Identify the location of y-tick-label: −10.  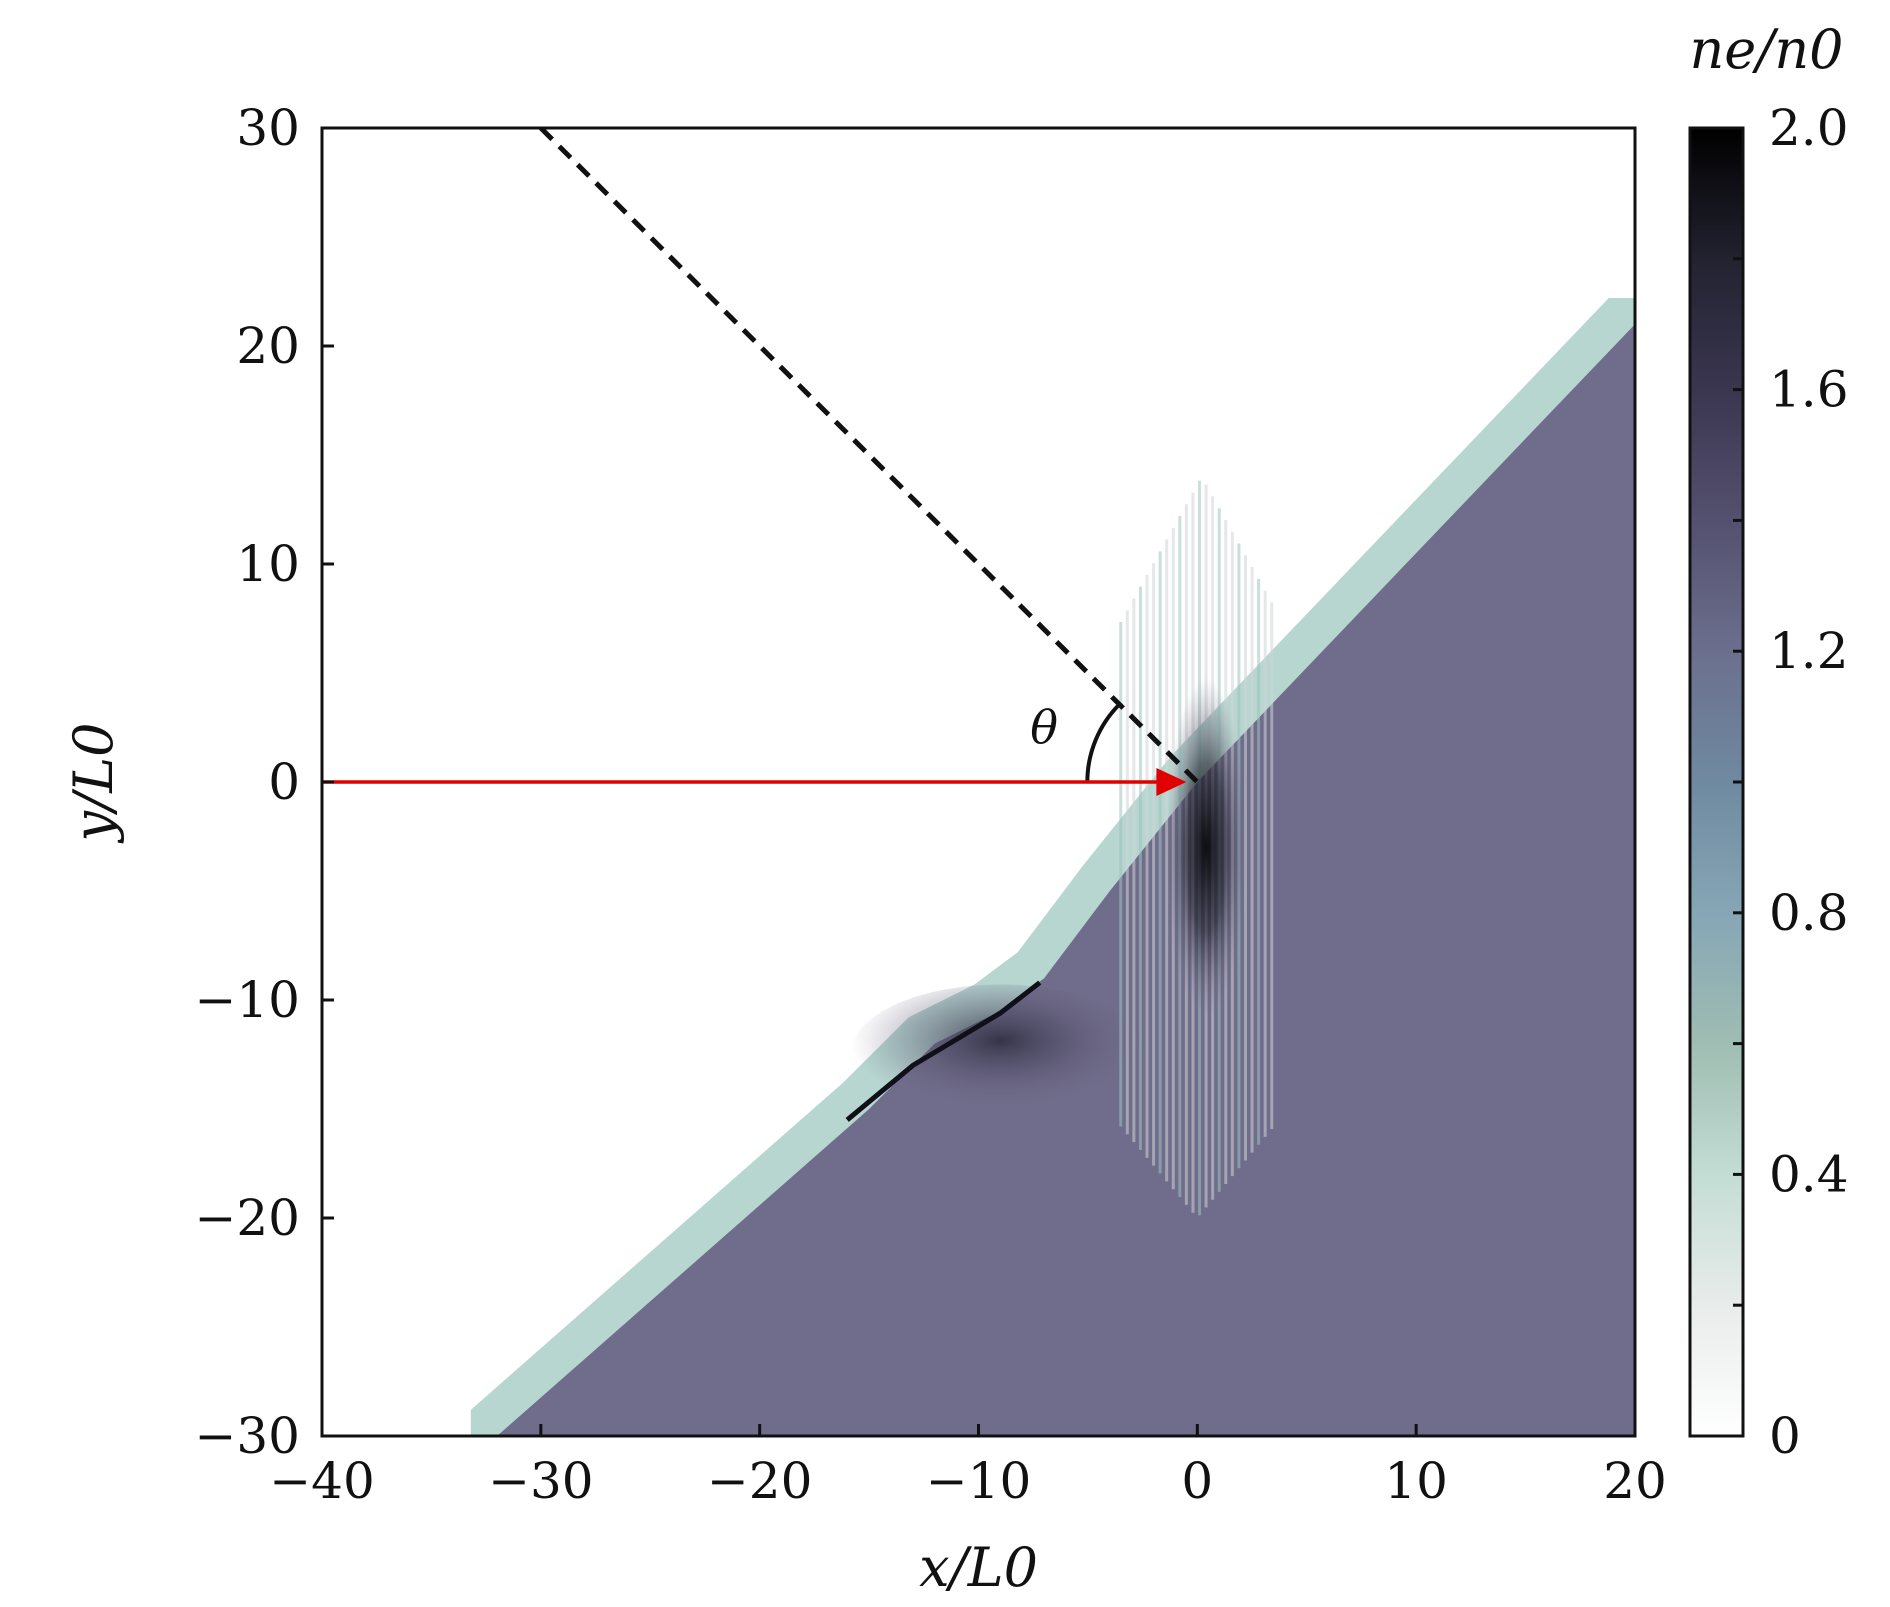
(247, 1000).